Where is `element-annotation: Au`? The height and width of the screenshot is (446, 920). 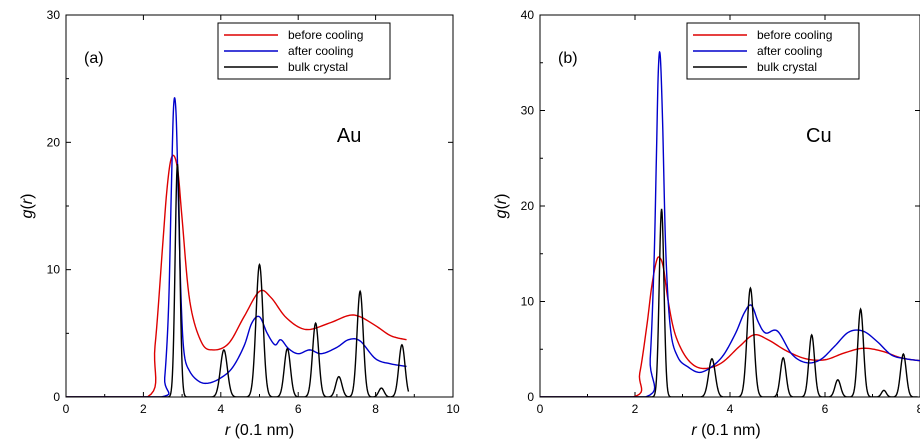
element-annotation: Au is located at coordinates (349, 136).